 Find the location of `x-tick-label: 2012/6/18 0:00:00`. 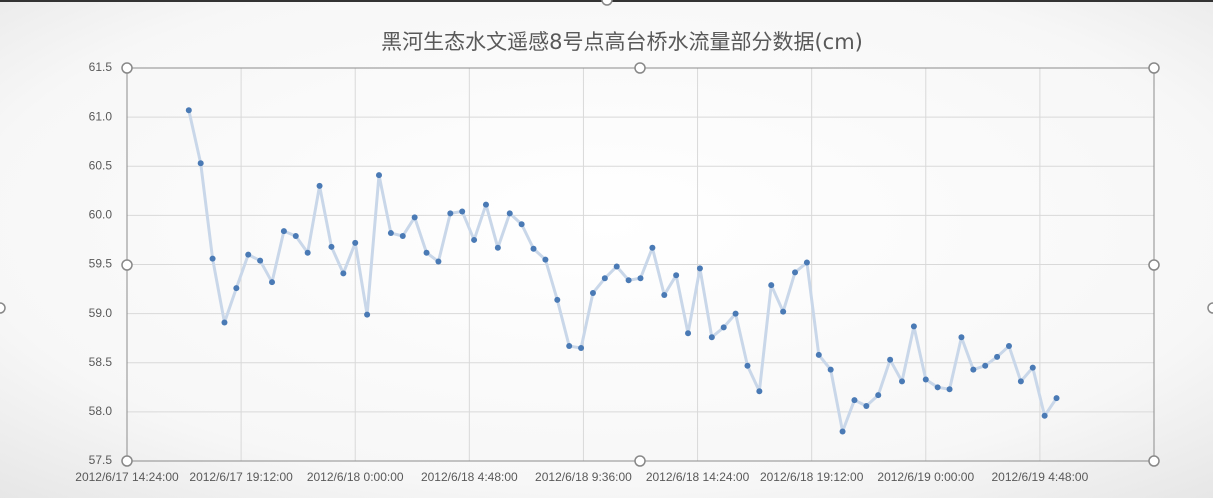

x-tick-label: 2012/6/18 0:00:00 is located at coordinates (355, 477).